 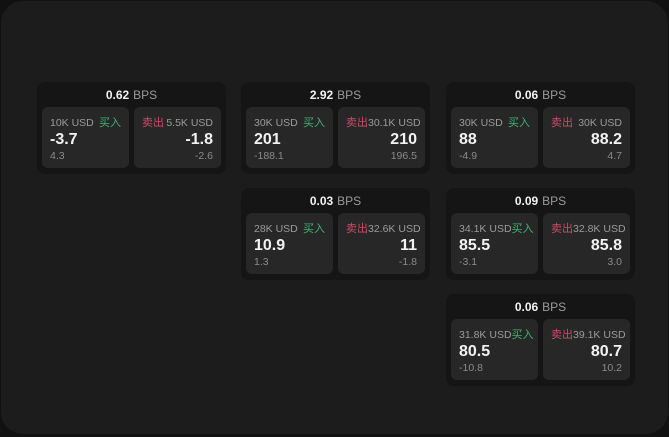 I want to click on card-header: 0.03 BPS, so click(x=335, y=200).